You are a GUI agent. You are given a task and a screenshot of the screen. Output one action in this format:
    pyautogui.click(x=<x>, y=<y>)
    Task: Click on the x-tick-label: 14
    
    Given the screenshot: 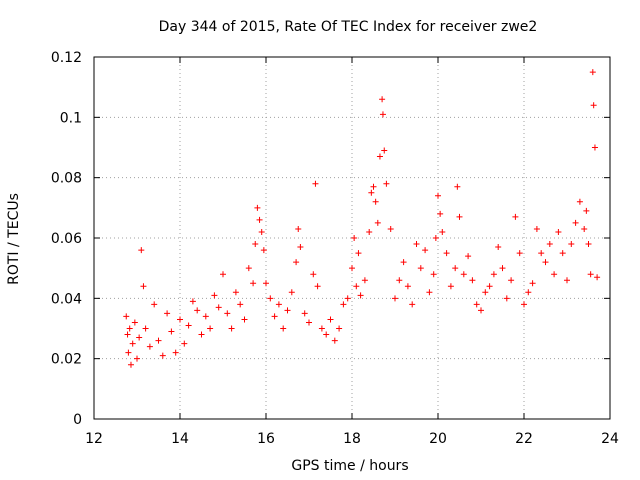 What is the action you would take?
    pyautogui.click(x=180, y=439)
    